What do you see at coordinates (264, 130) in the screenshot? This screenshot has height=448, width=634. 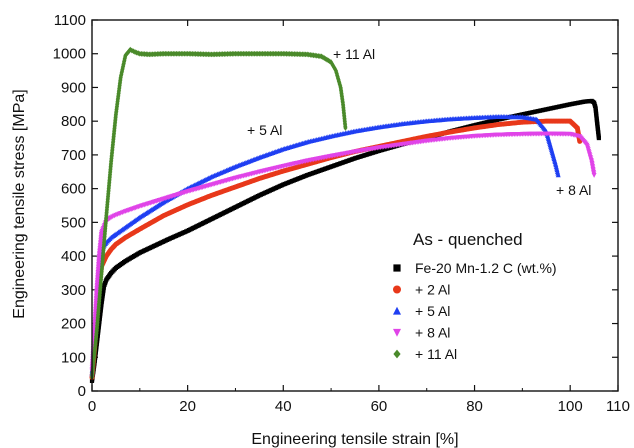 I see `annotation-5-al: + 5 Al` at bounding box center [264, 130].